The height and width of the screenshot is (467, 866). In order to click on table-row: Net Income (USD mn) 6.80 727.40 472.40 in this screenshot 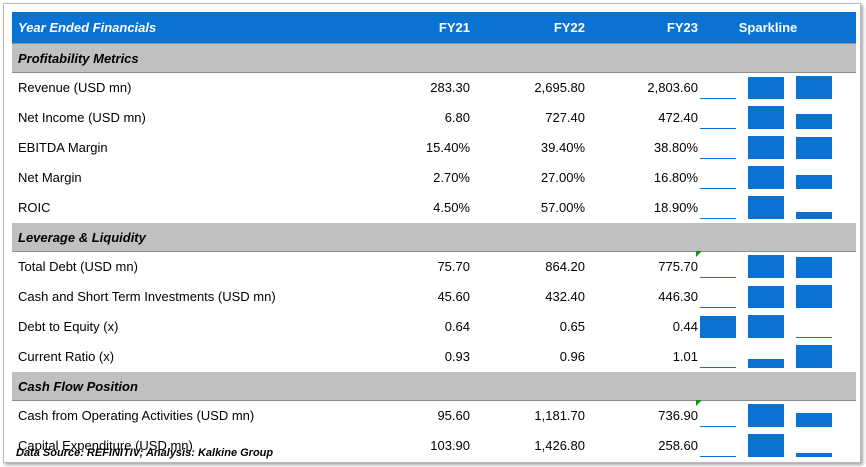, I will do `click(434, 117)`.